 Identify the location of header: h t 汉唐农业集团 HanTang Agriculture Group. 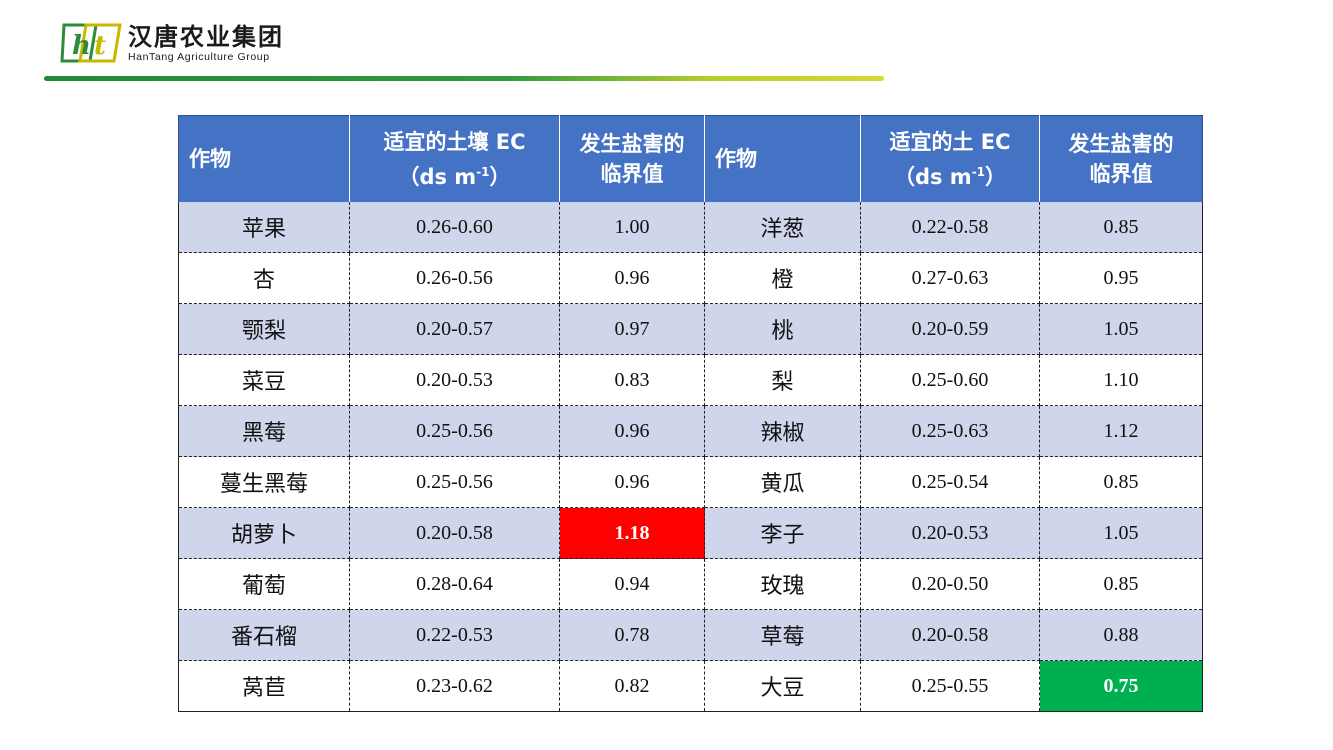
(172, 43).